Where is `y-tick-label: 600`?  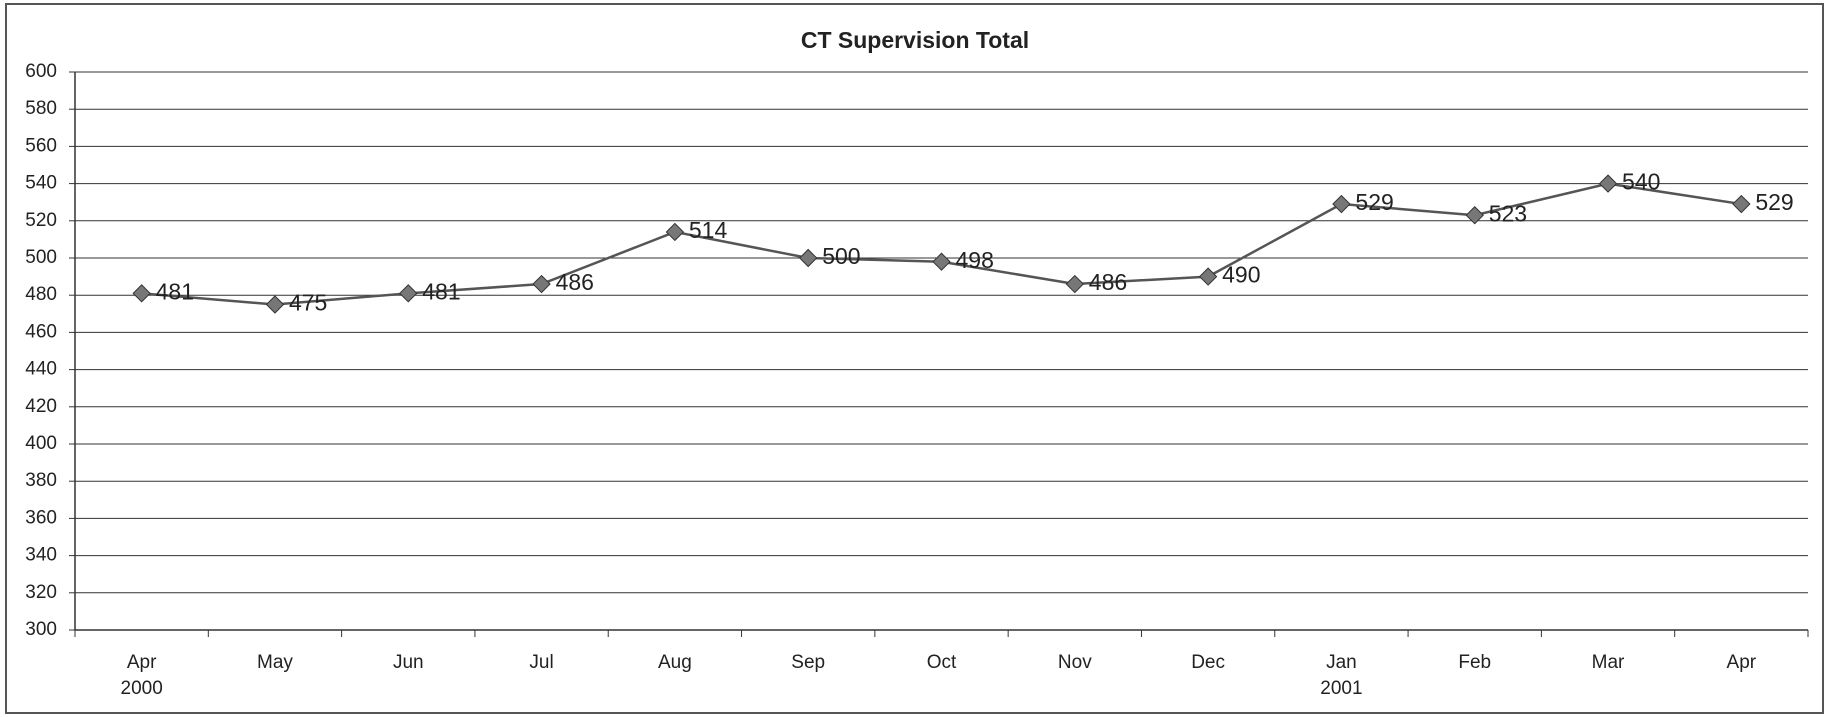 y-tick-label: 600 is located at coordinates (41, 71).